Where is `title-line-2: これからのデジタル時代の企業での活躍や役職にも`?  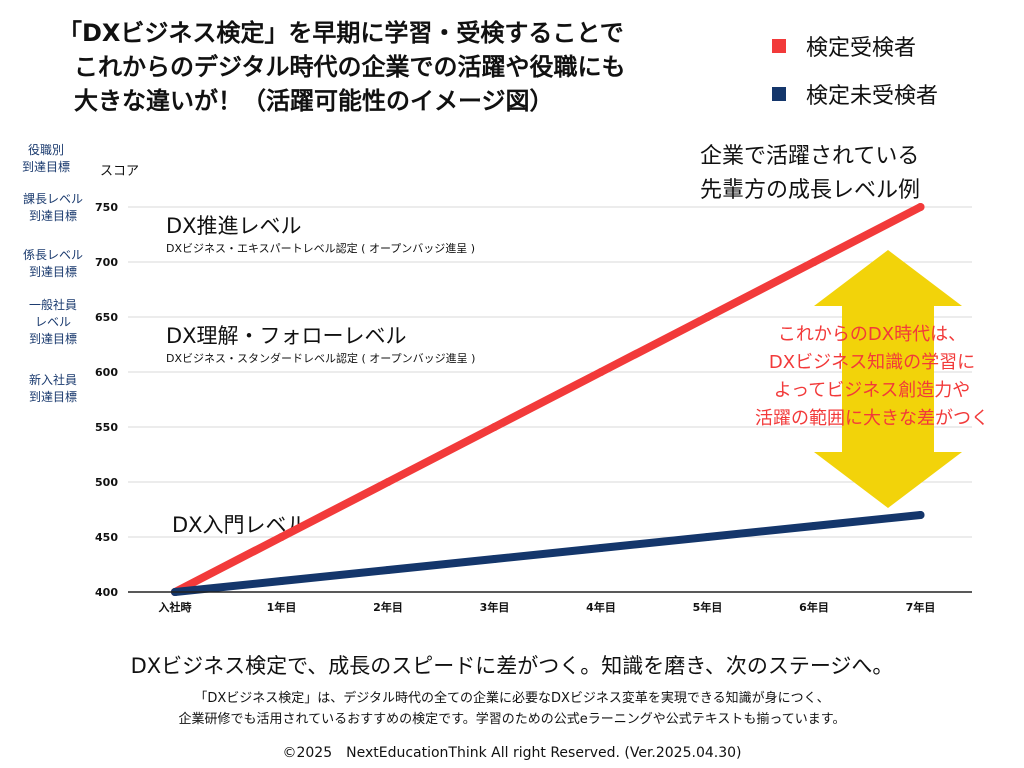
title-line-2: これからのデジタル時代の企業での活躍や役職にも is located at coordinates (350, 67).